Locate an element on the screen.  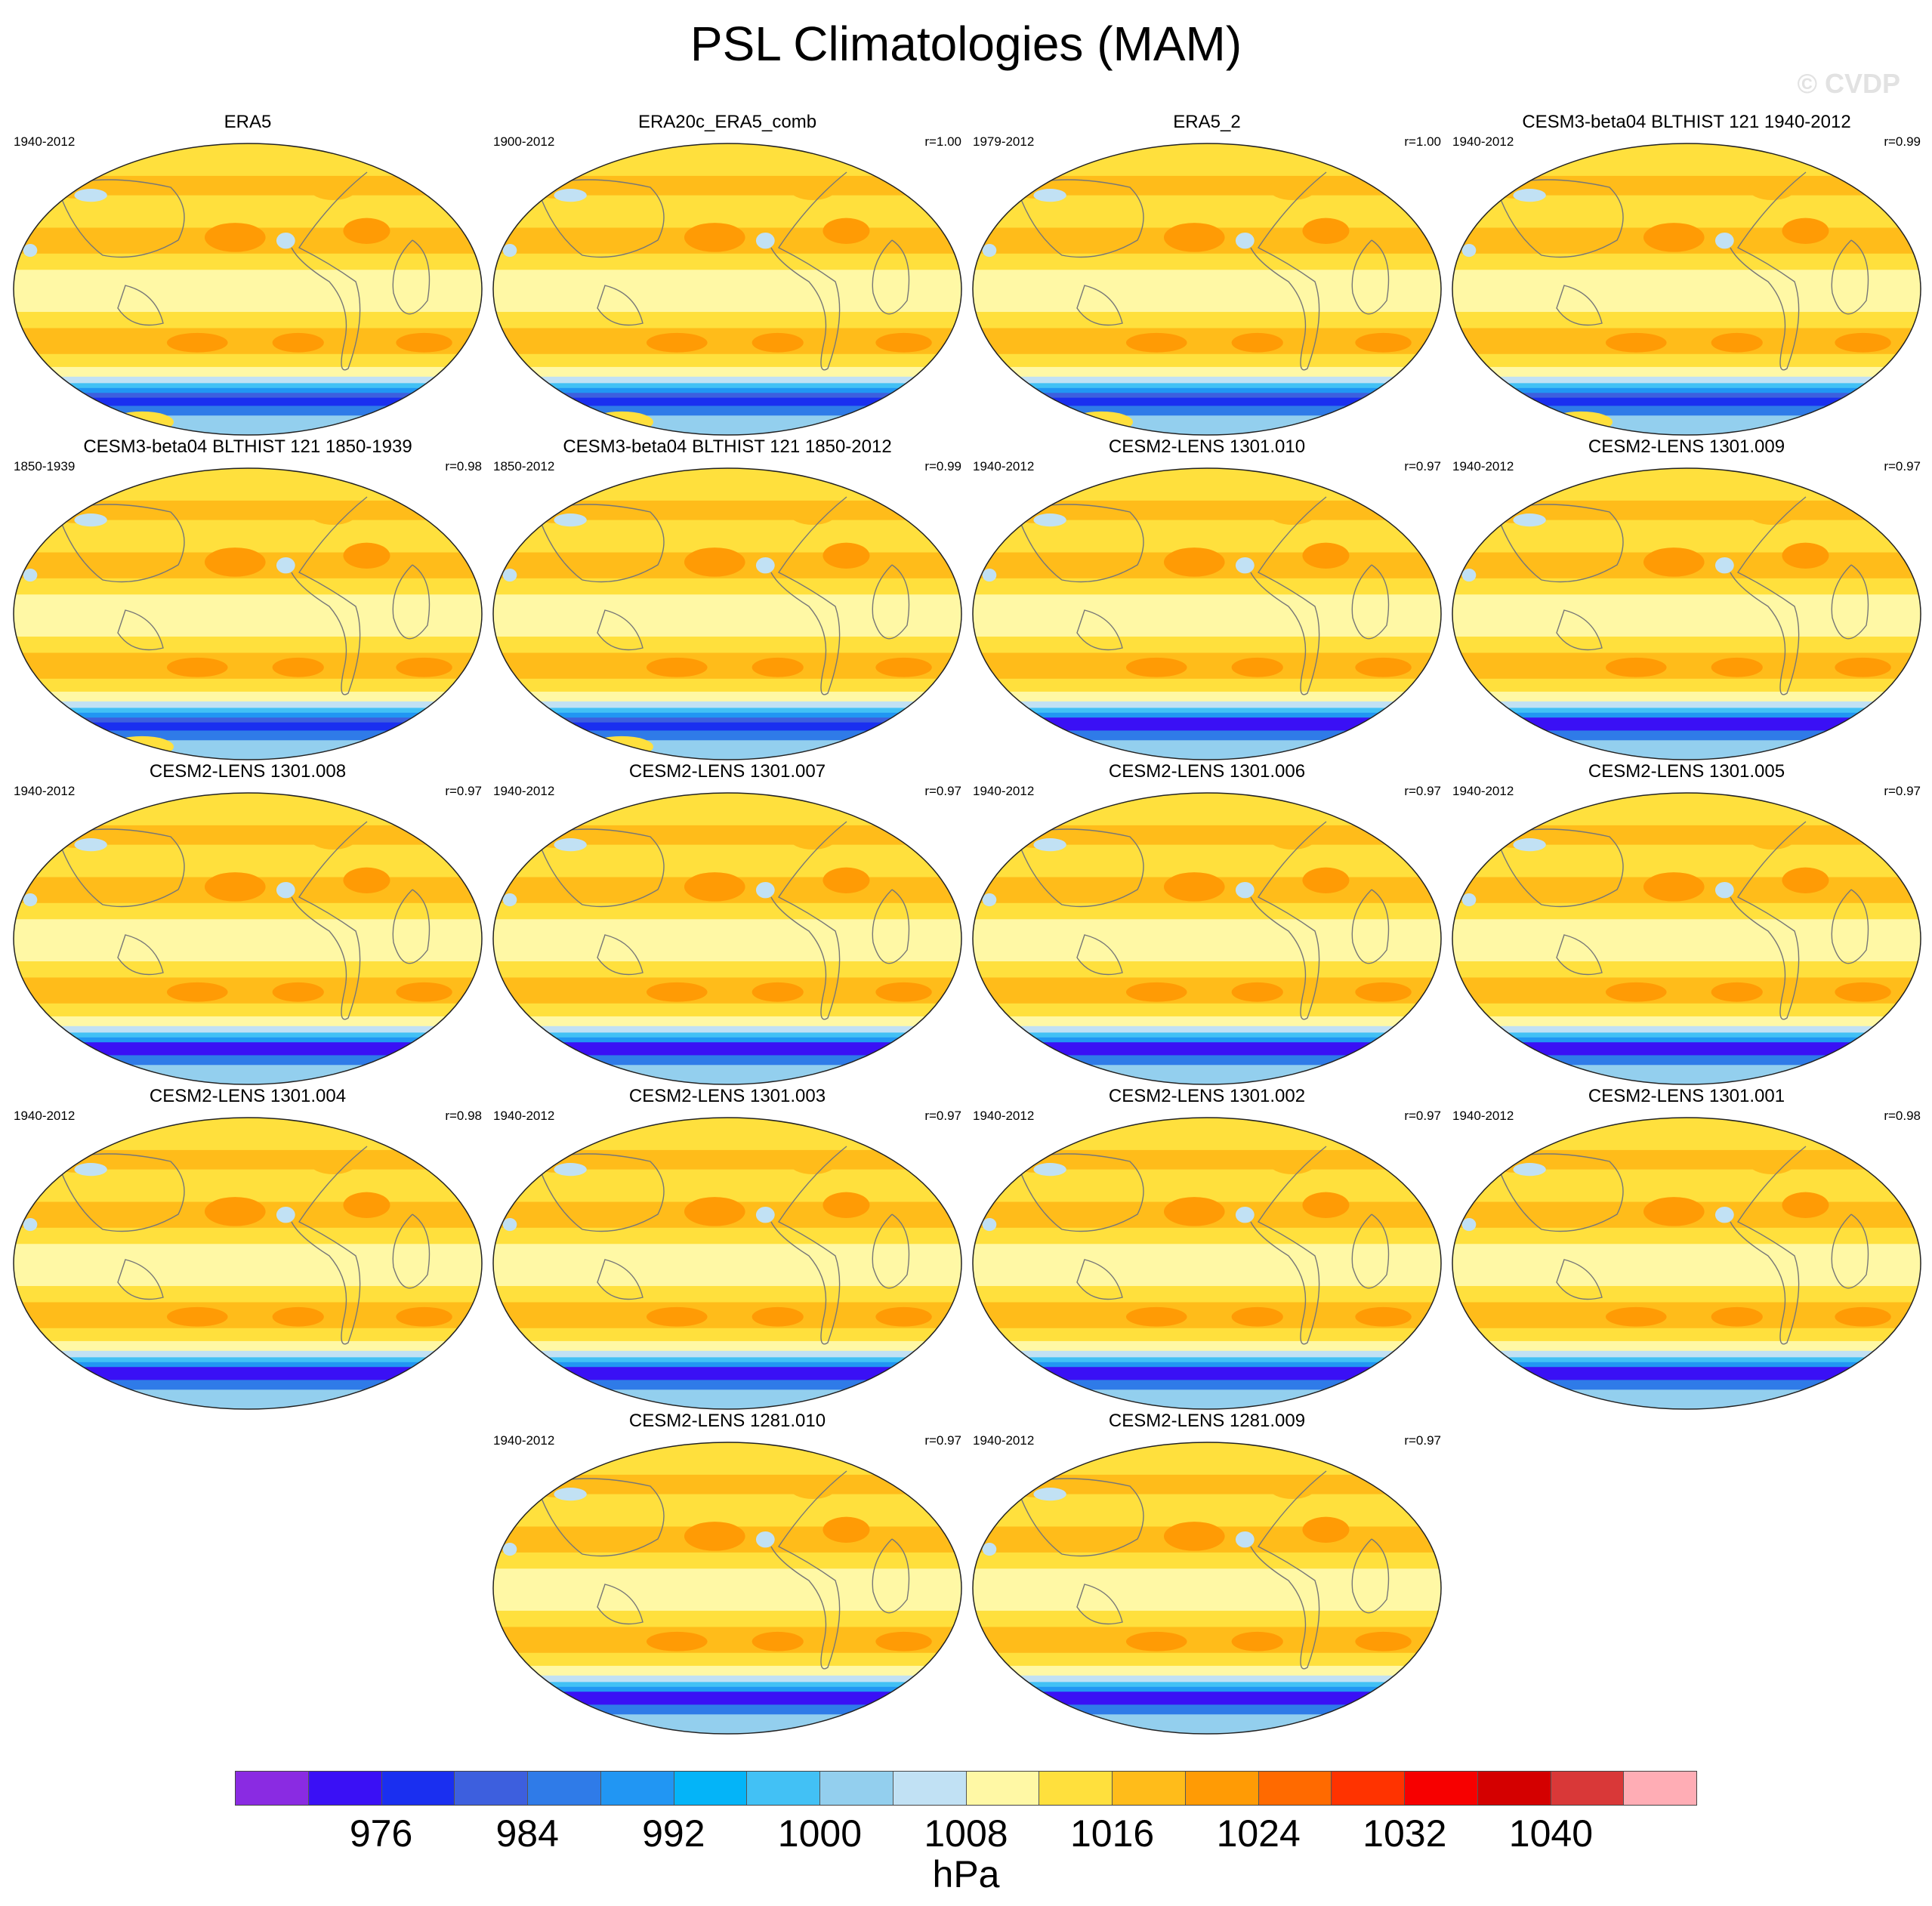
panel-title: CESM2-LENS 1301.010 is located at coordinates (1207, 447).